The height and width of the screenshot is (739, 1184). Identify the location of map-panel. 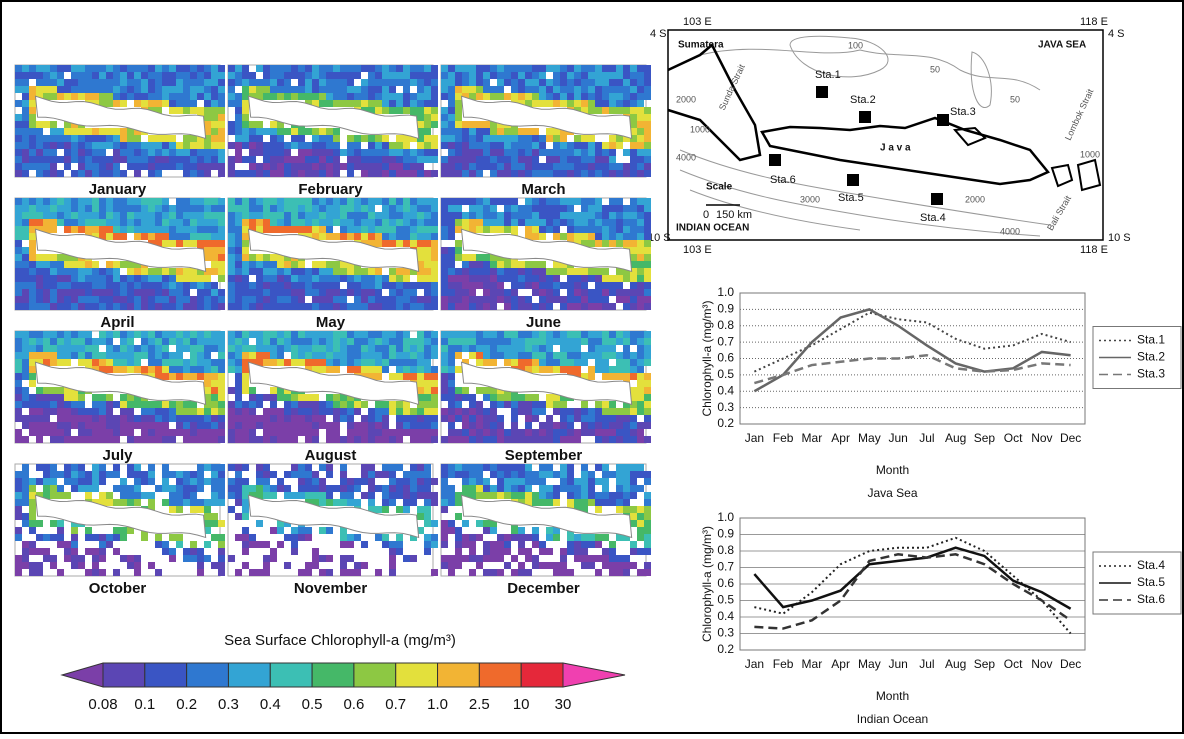
(333, 121).